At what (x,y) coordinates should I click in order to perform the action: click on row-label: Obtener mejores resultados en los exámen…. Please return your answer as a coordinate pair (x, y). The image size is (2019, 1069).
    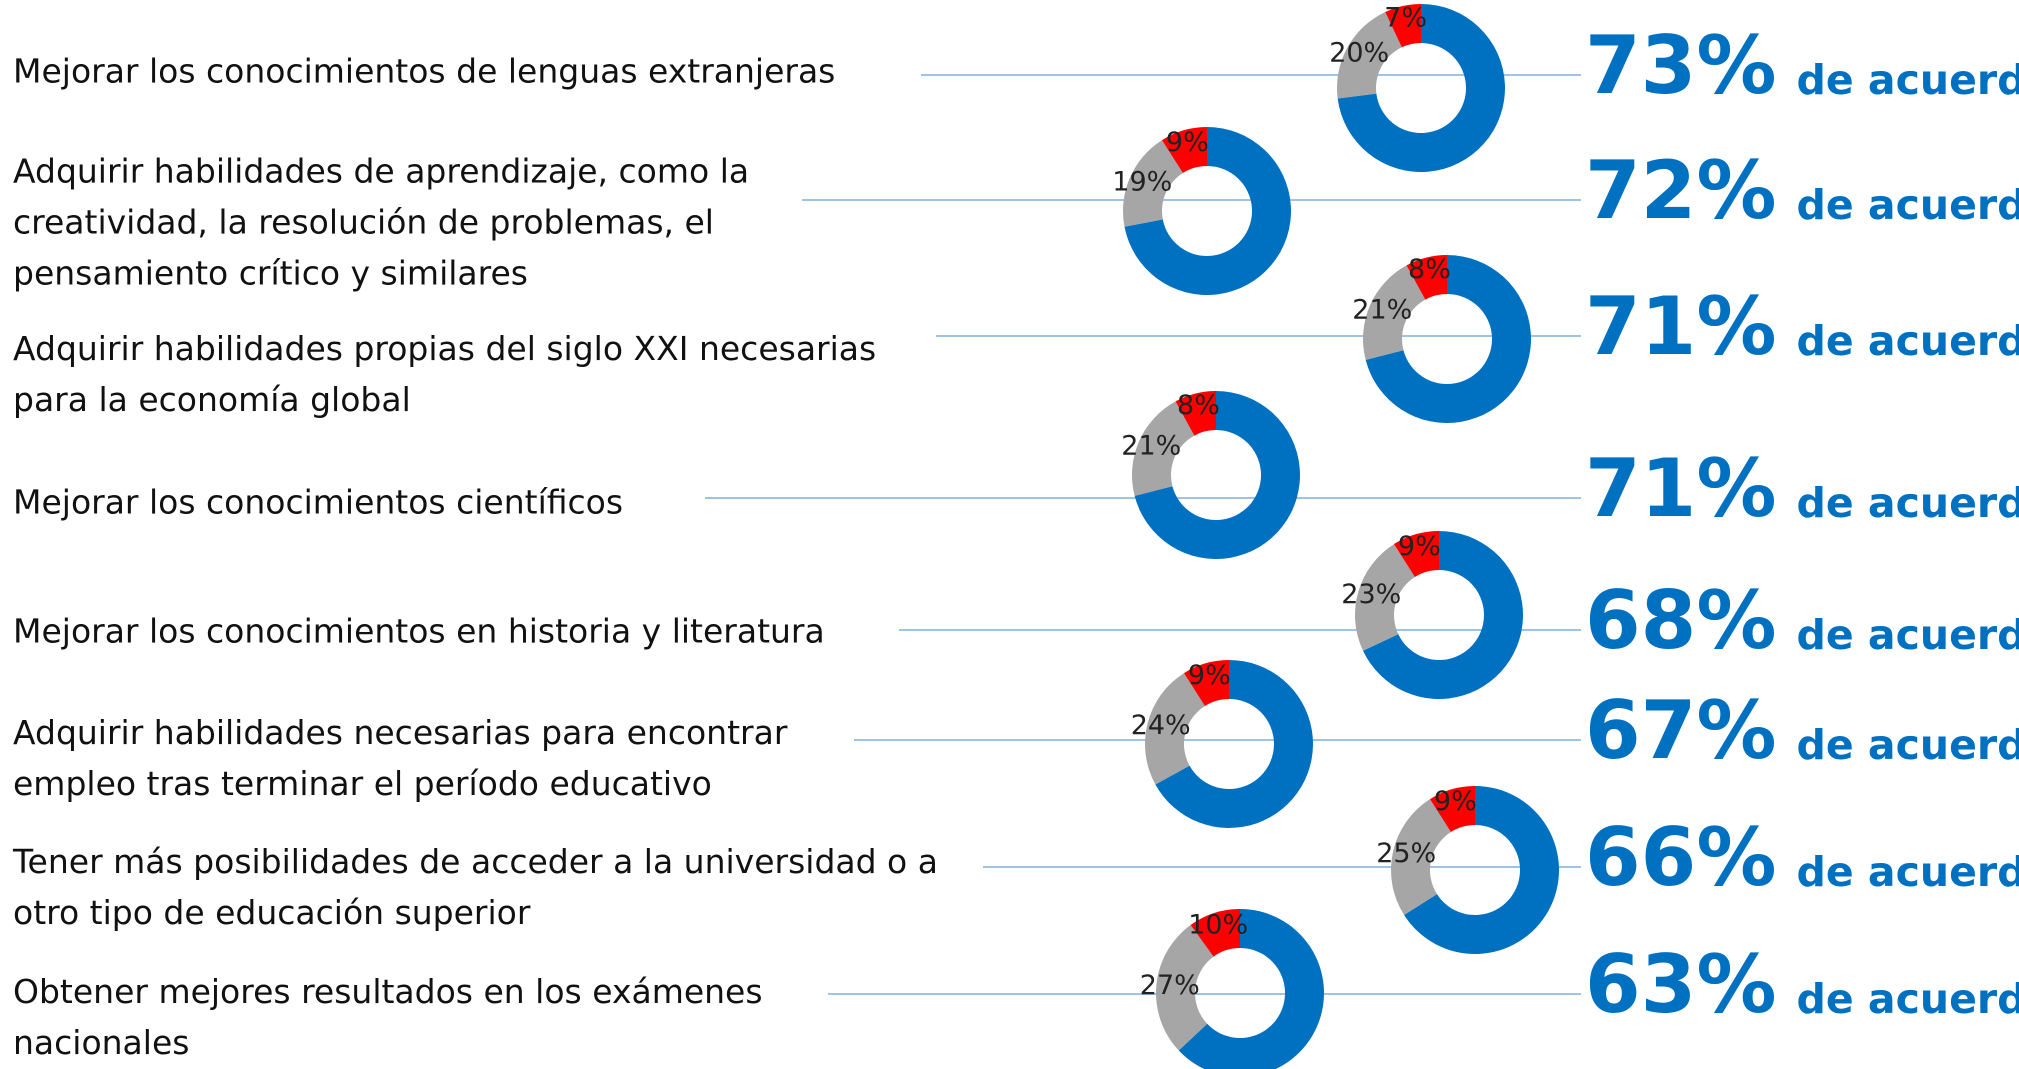
    Looking at the image, I should click on (388, 1017).